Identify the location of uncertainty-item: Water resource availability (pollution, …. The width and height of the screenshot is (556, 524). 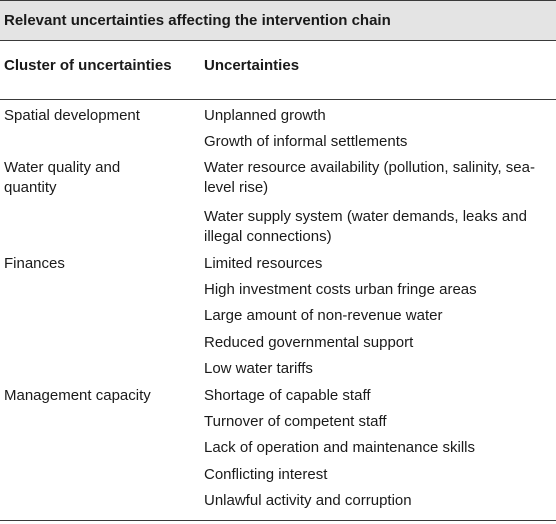
(369, 177).